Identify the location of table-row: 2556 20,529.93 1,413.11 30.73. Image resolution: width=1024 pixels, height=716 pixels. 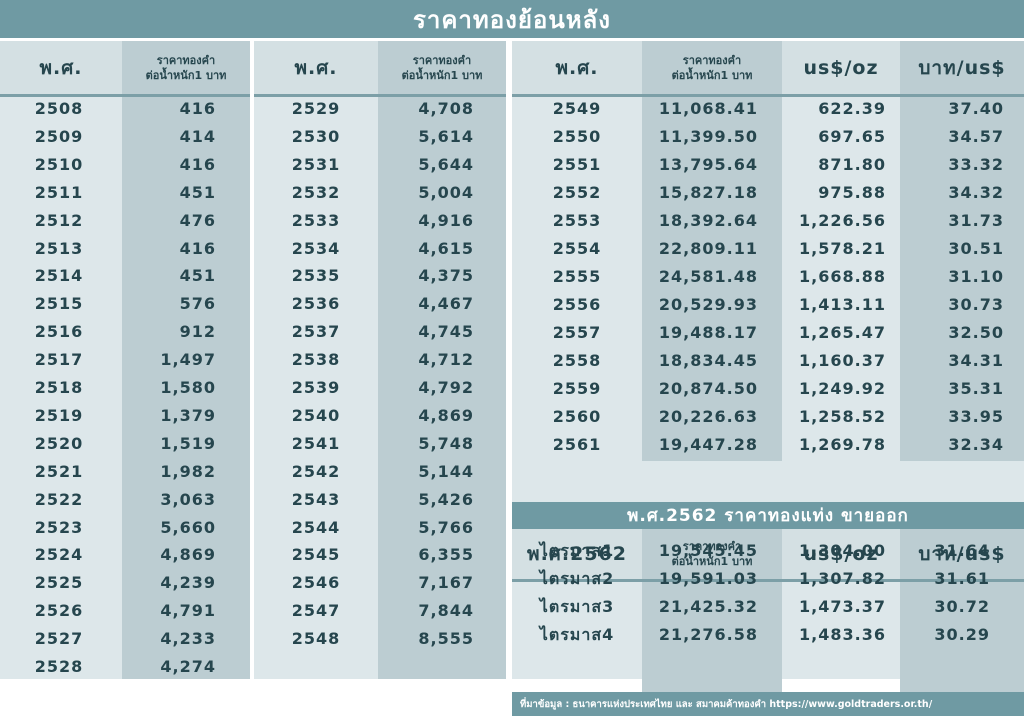
(768, 305).